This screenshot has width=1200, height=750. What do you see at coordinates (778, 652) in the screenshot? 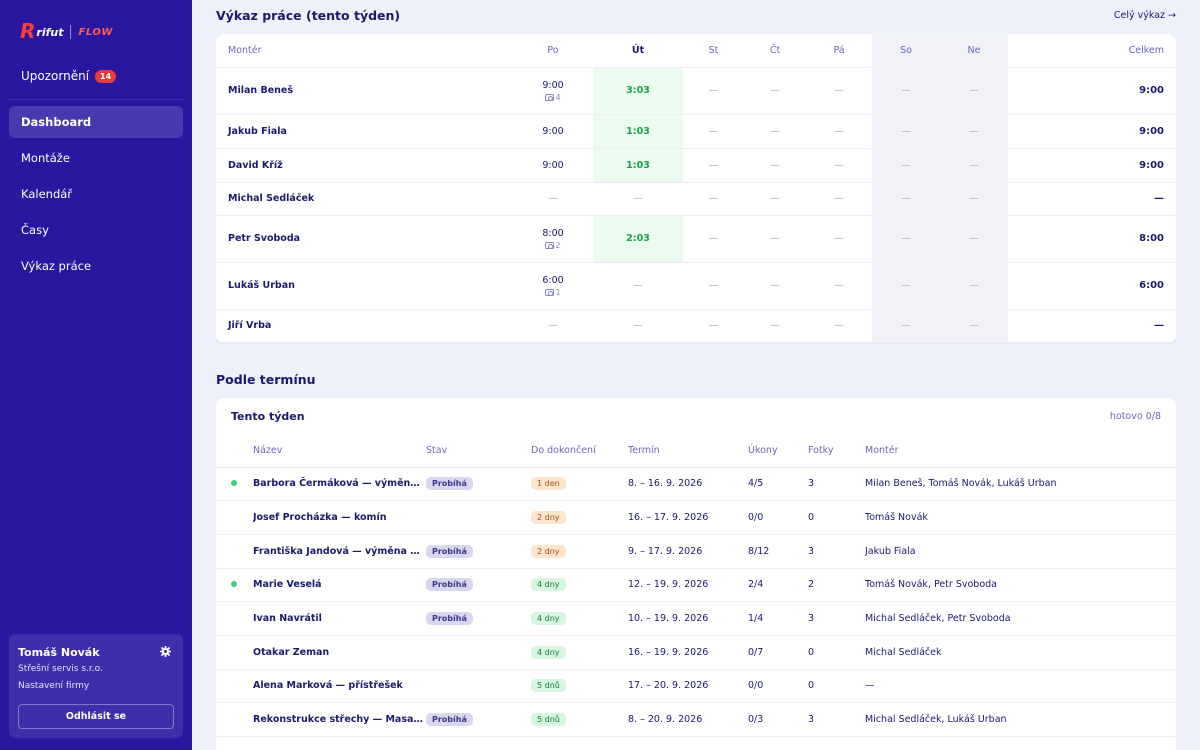
I see `job-tasks: 0/7` at bounding box center [778, 652].